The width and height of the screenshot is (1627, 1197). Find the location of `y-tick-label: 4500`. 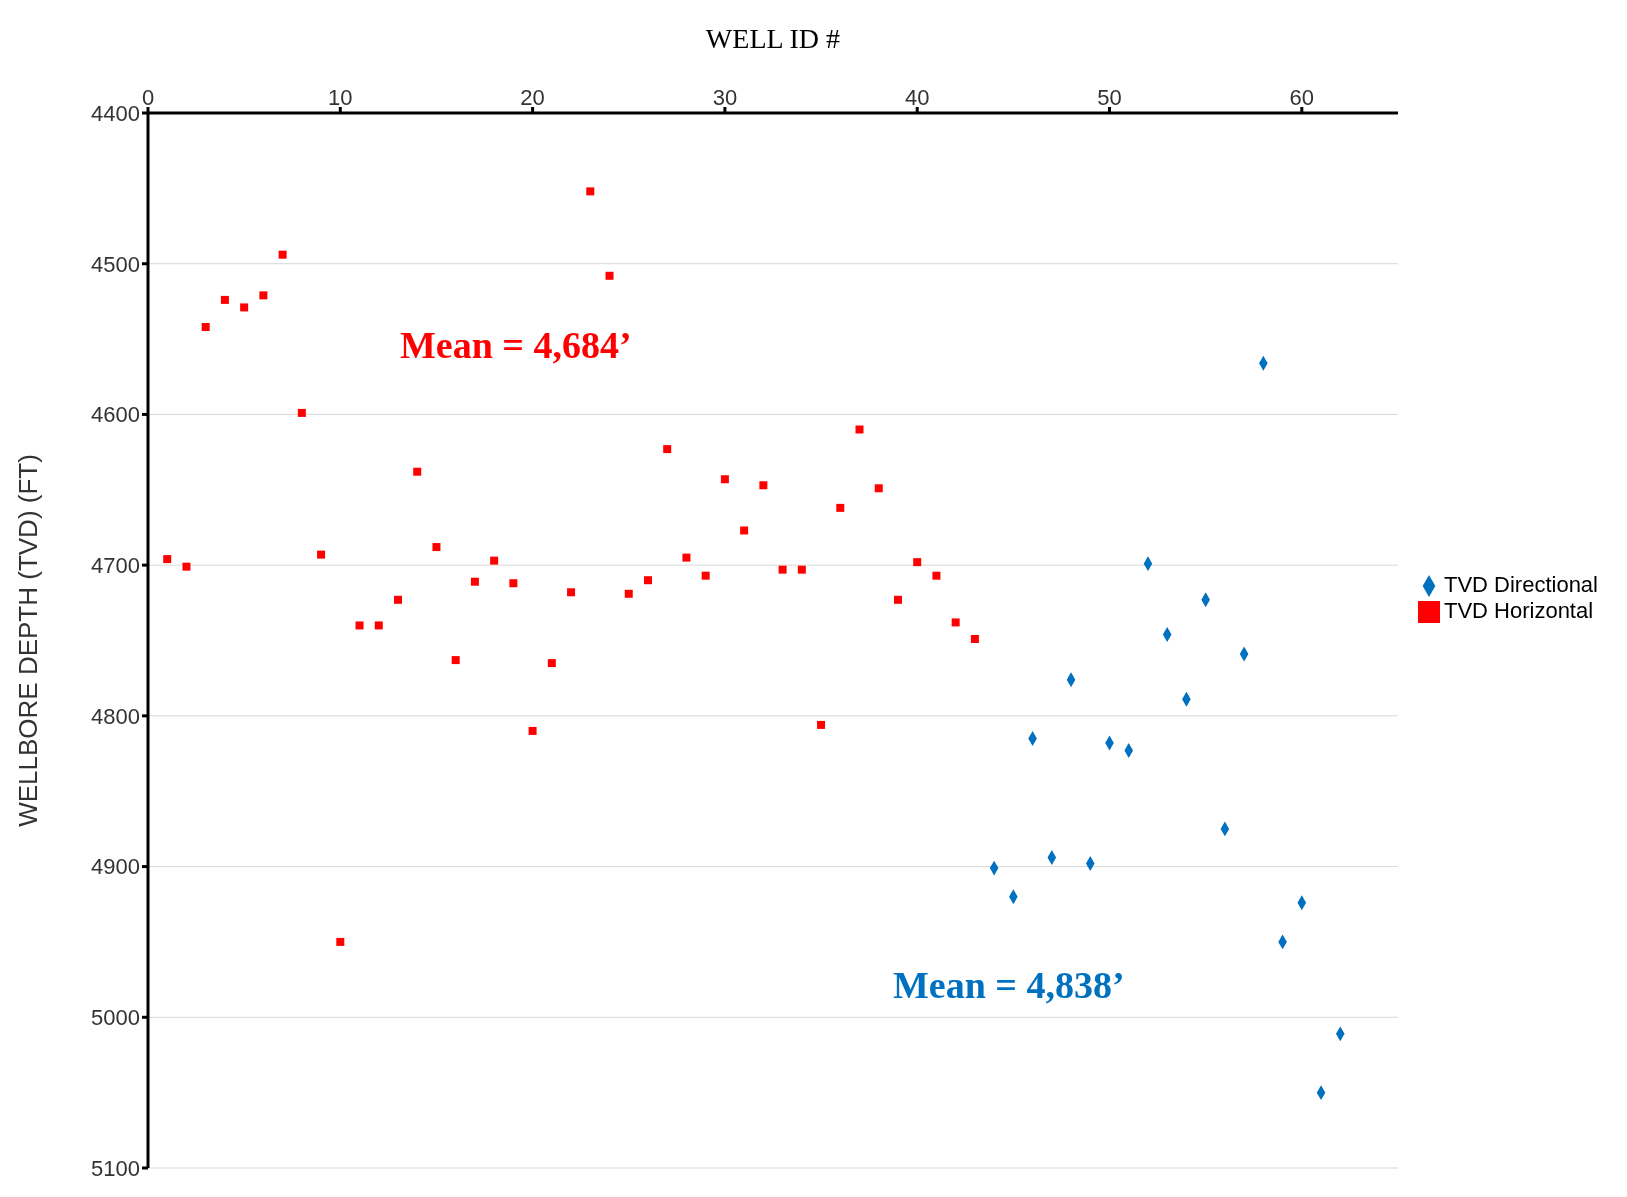

y-tick-label: 4500 is located at coordinates (115, 264).